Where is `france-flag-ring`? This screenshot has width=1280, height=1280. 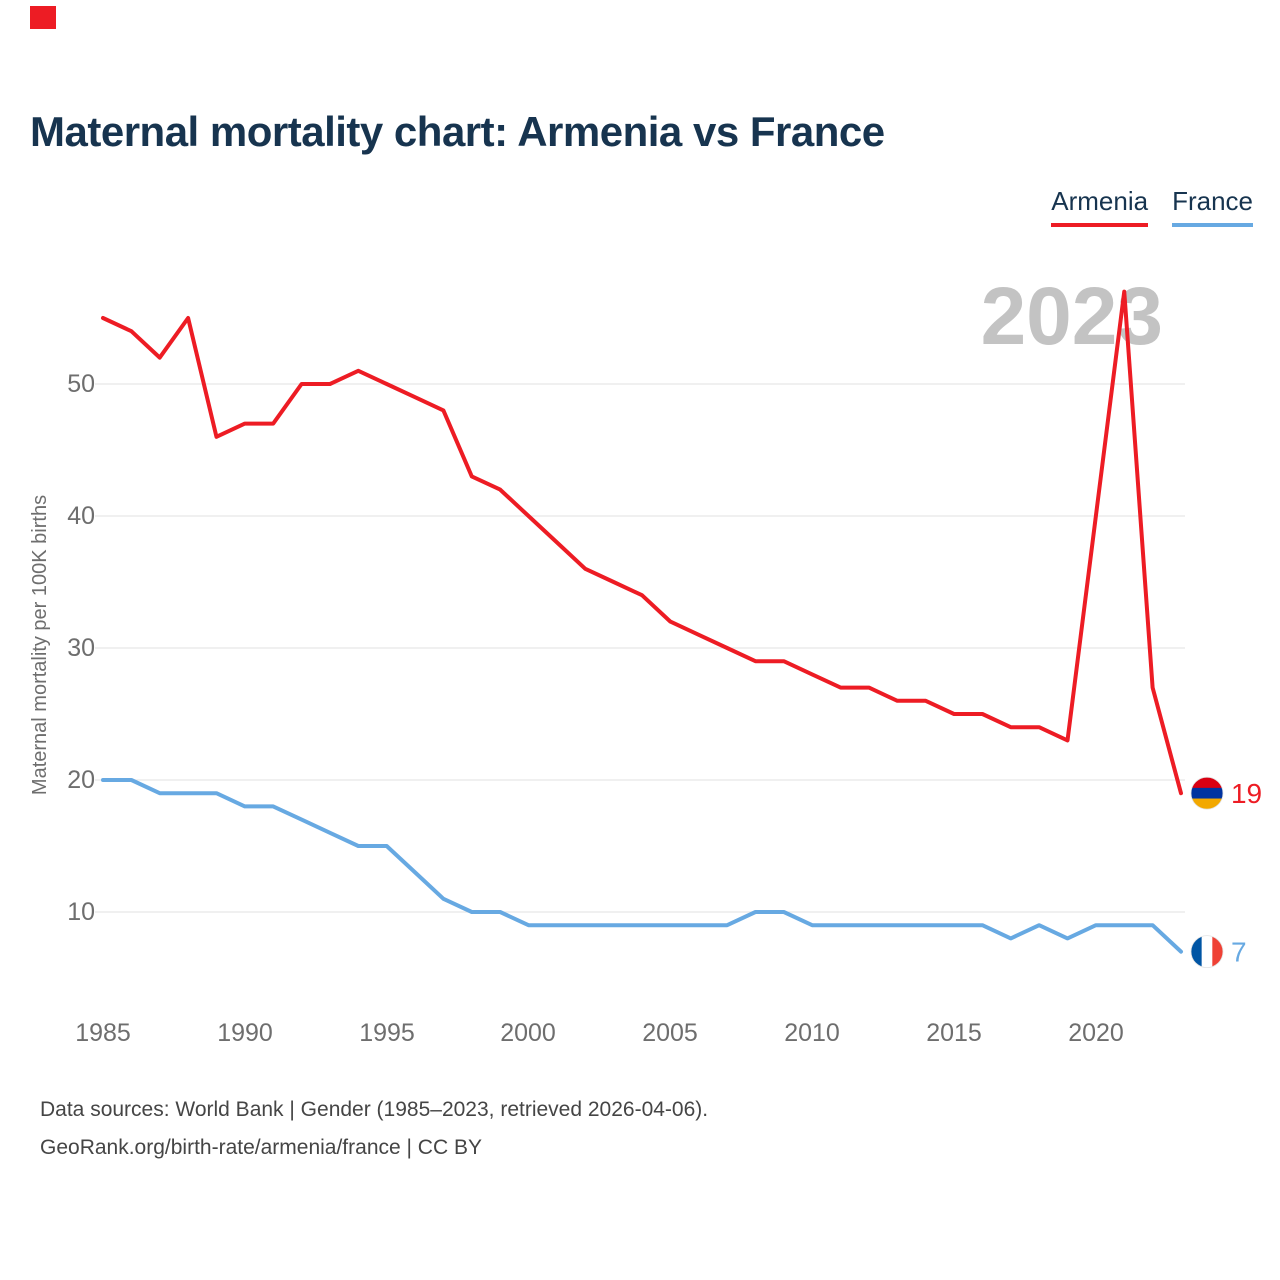
france-flag-ring is located at coordinates (1207, 951).